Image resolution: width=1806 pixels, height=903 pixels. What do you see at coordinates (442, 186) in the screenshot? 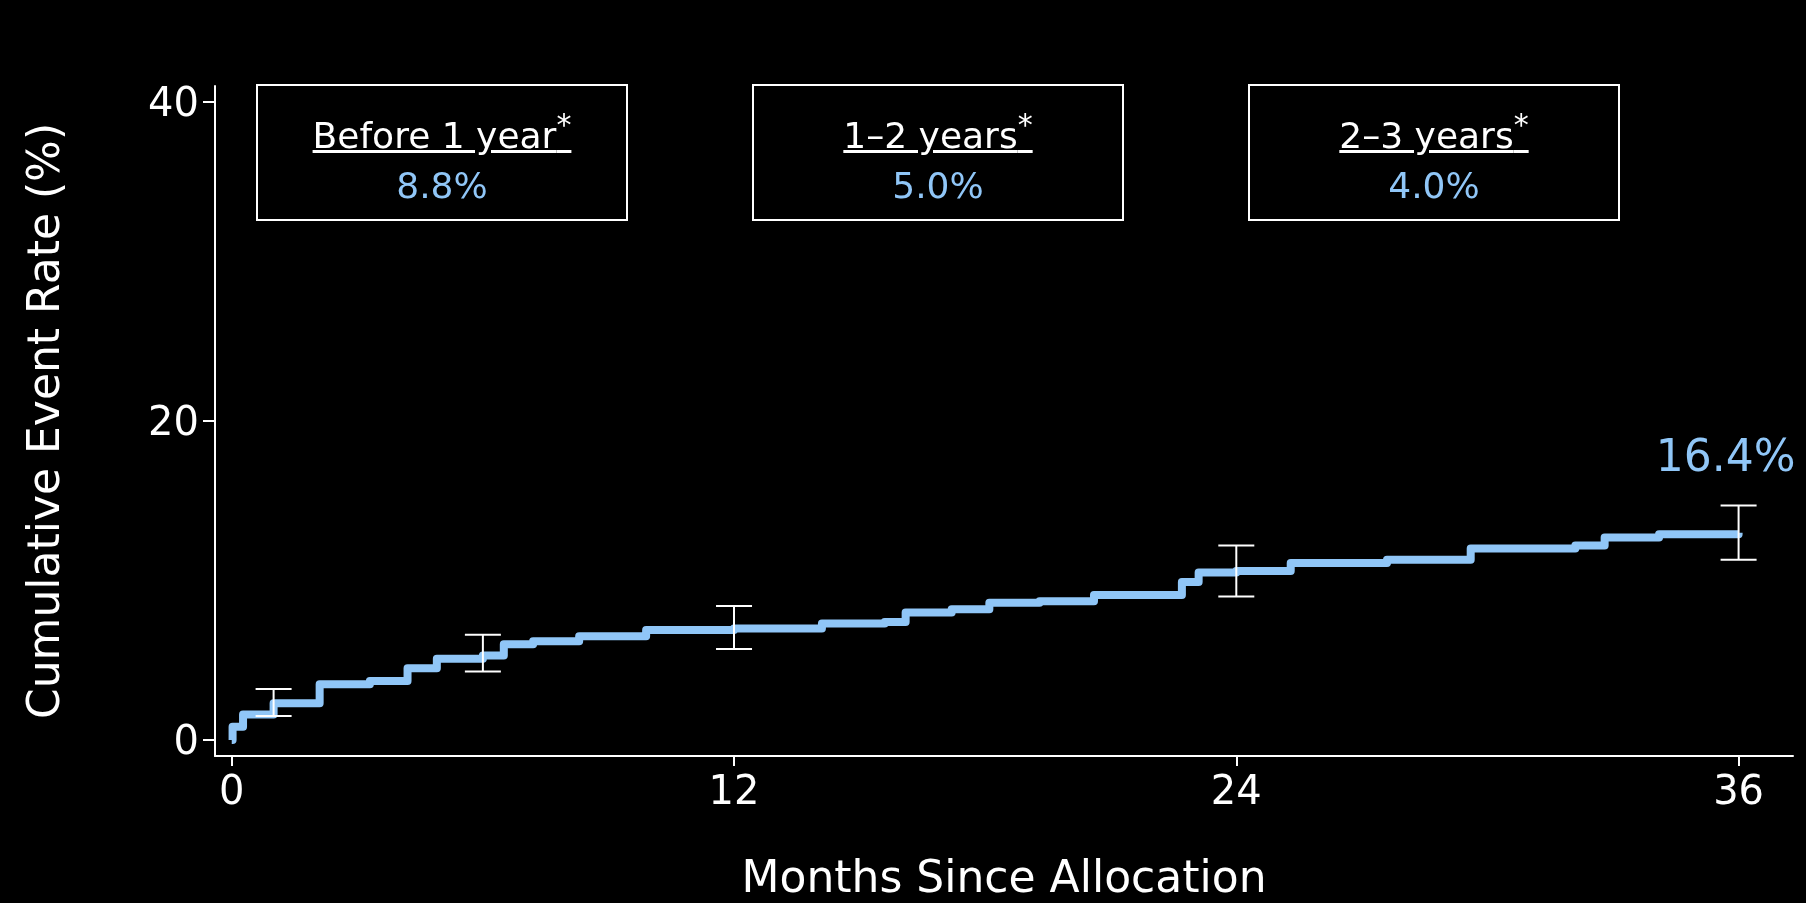
I see `annotation: 8.8%` at bounding box center [442, 186].